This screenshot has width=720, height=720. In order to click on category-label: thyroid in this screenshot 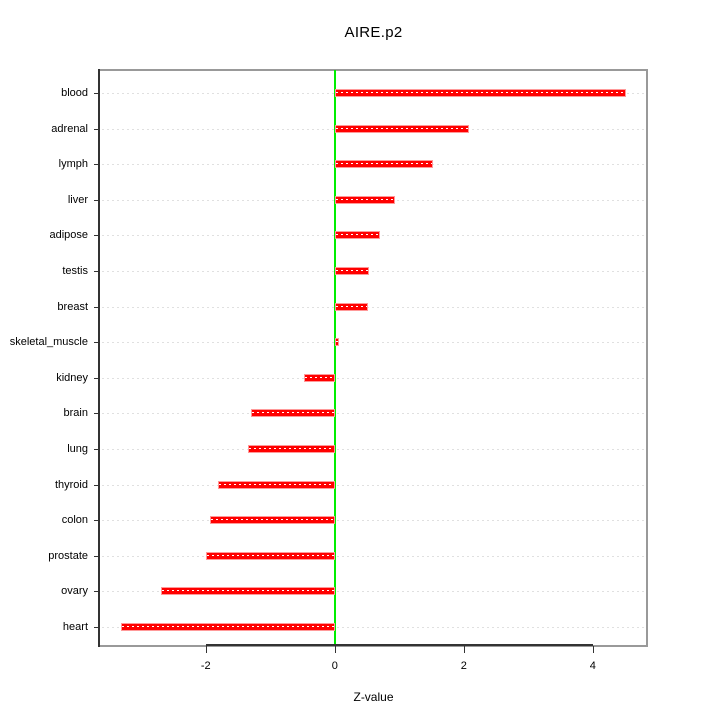, I will do `click(71, 484)`.